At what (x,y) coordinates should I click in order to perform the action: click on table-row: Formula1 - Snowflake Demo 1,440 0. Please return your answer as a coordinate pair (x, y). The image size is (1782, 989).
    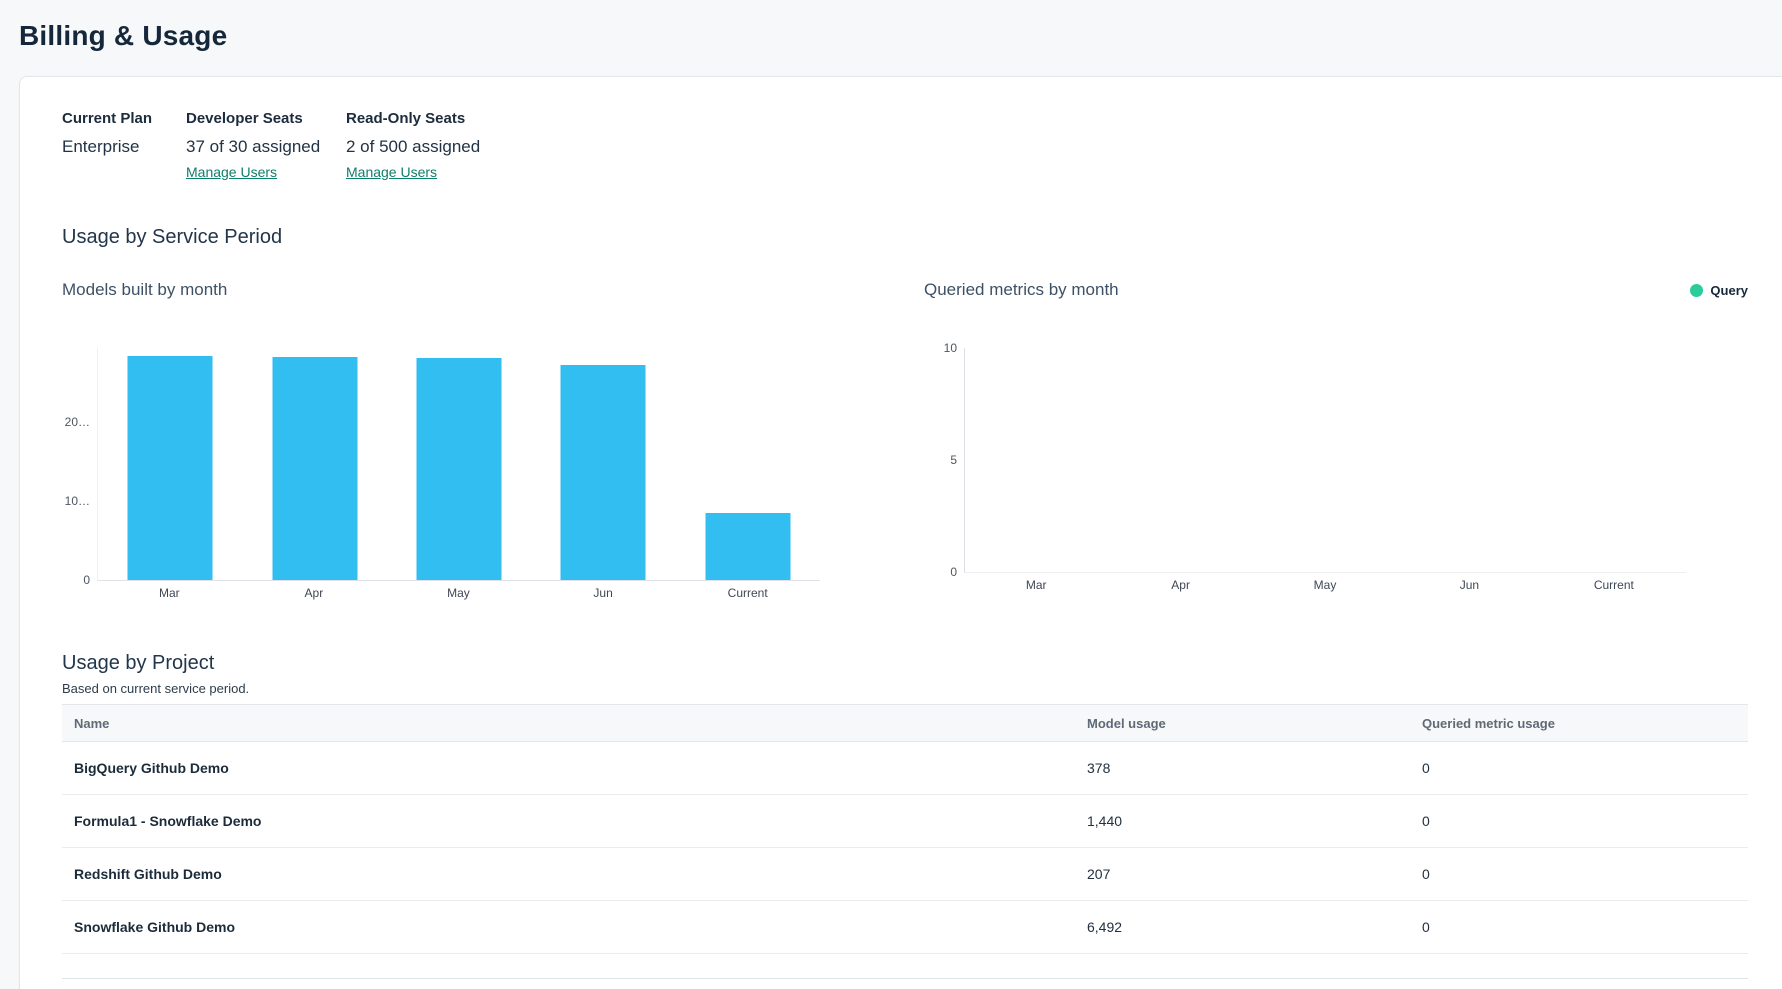
    Looking at the image, I should click on (905, 821).